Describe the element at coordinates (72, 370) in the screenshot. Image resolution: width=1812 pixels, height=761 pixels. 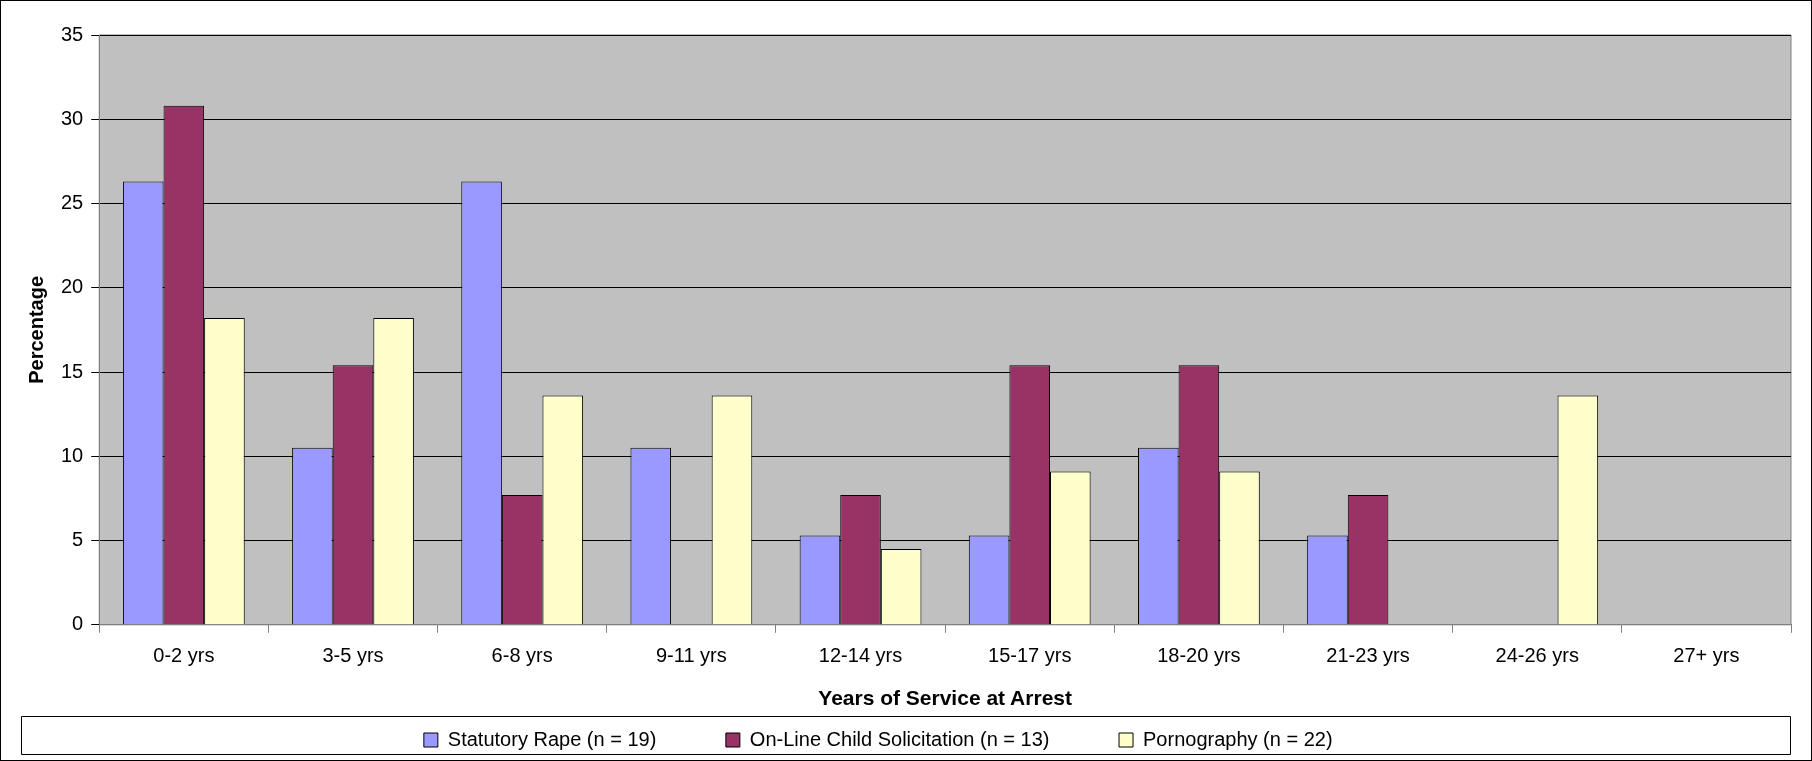
I see `y-tick-label: 15` at that location.